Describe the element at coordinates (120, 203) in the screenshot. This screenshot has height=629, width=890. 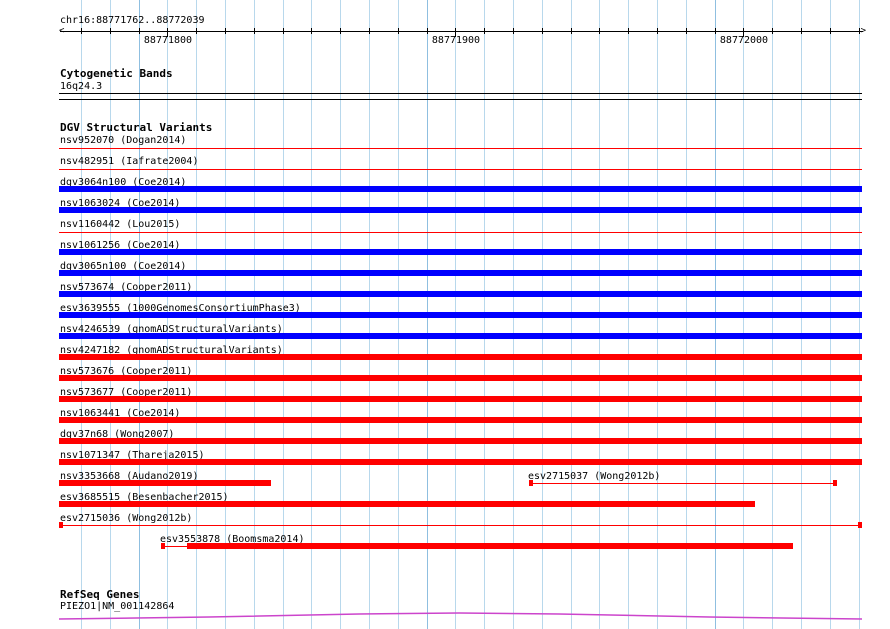
I see `variant-label: nsv1063024 (Coe2014)` at that location.